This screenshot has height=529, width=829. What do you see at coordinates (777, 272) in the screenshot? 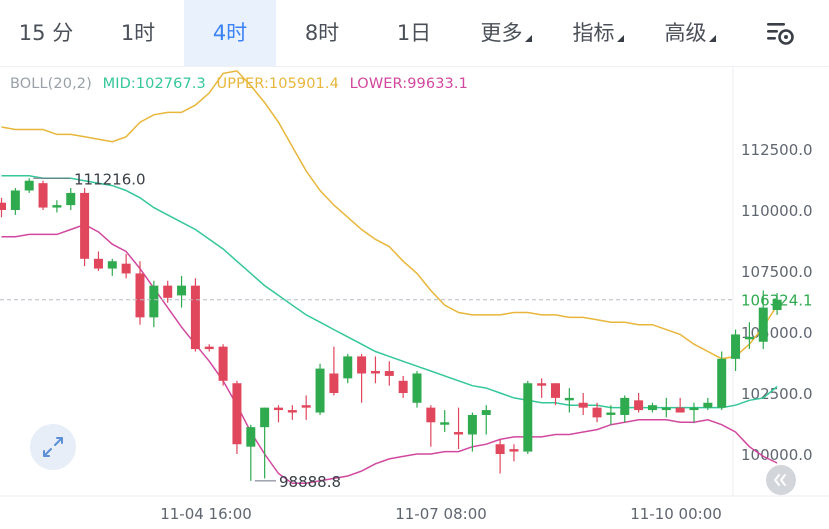
I see `y-tick-label: 107500.0` at bounding box center [777, 272].